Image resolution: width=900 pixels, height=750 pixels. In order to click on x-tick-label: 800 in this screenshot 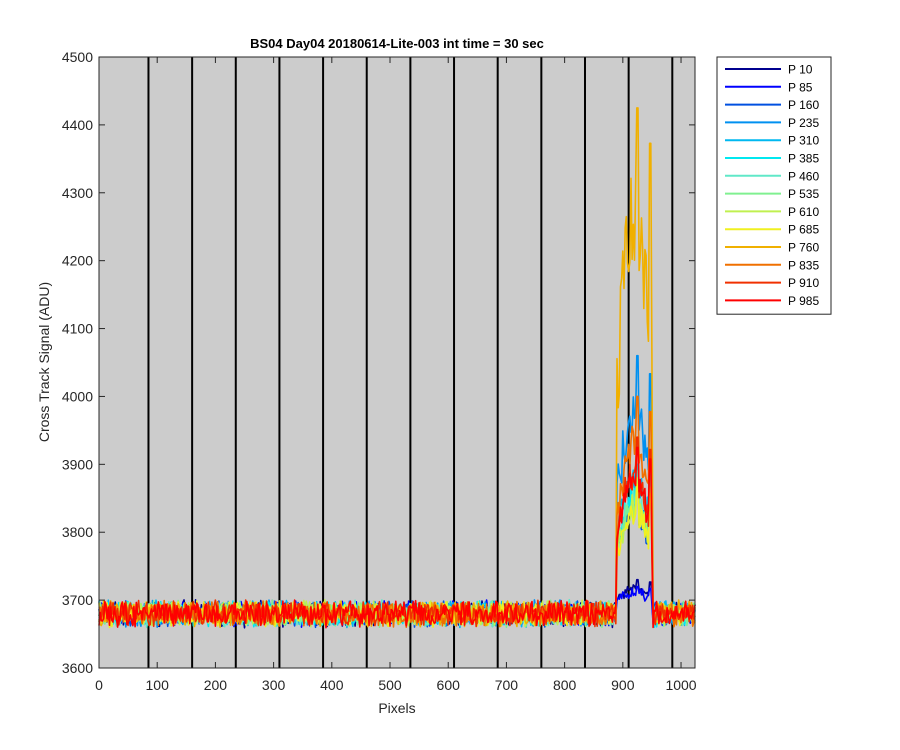, I will do `click(565, 685)`.